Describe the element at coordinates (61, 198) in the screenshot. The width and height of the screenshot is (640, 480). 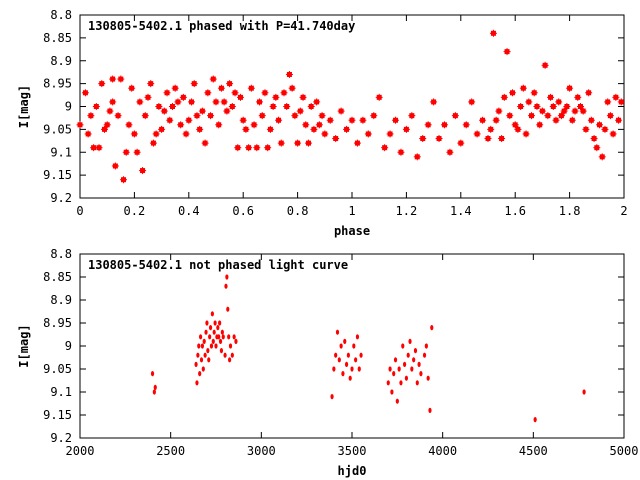
I see `y-tick-label: 9.2` at that location.